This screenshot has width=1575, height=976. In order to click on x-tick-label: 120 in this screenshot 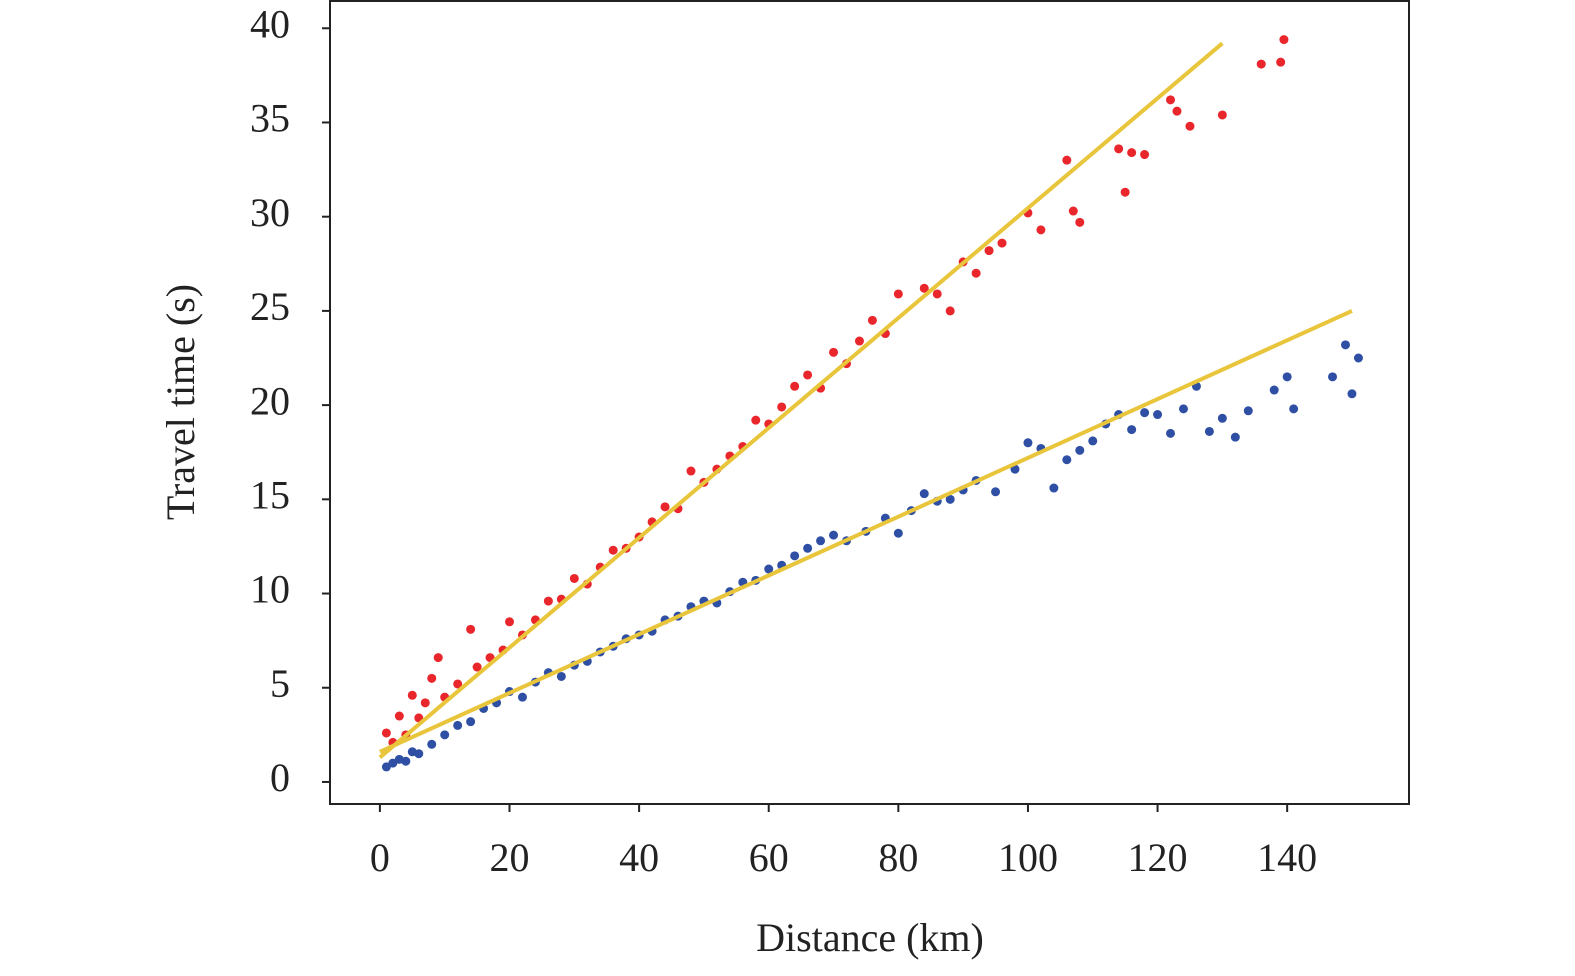, I will do `click(1158, 857)`.